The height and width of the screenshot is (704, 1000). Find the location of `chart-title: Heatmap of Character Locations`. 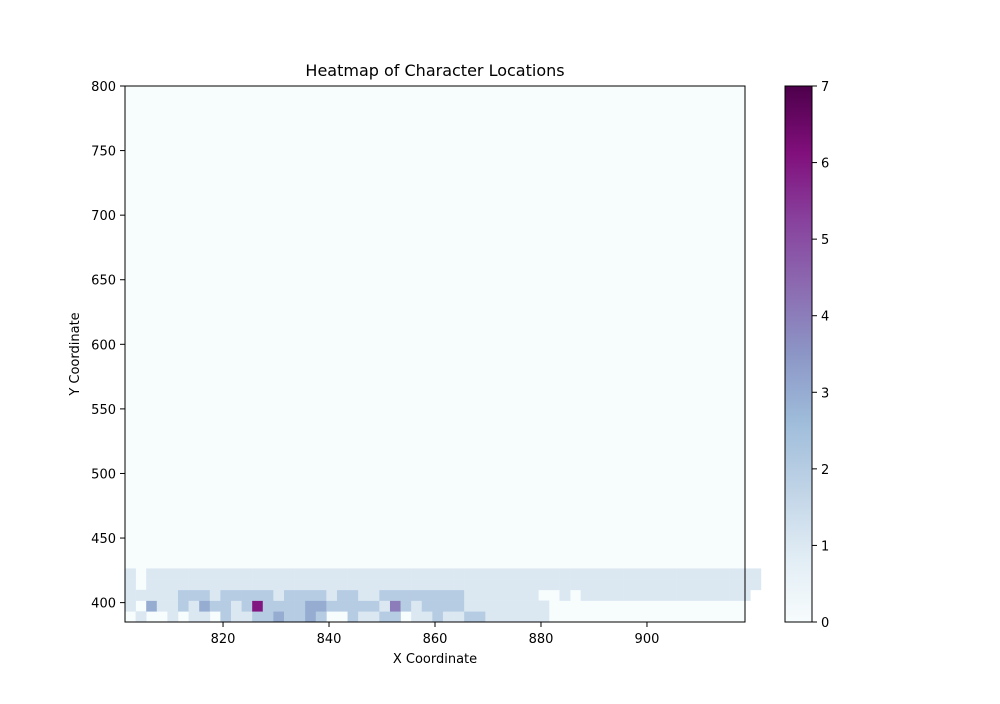

chart-title: Heatmap of Character Locations is located at coordinates (434, 70).